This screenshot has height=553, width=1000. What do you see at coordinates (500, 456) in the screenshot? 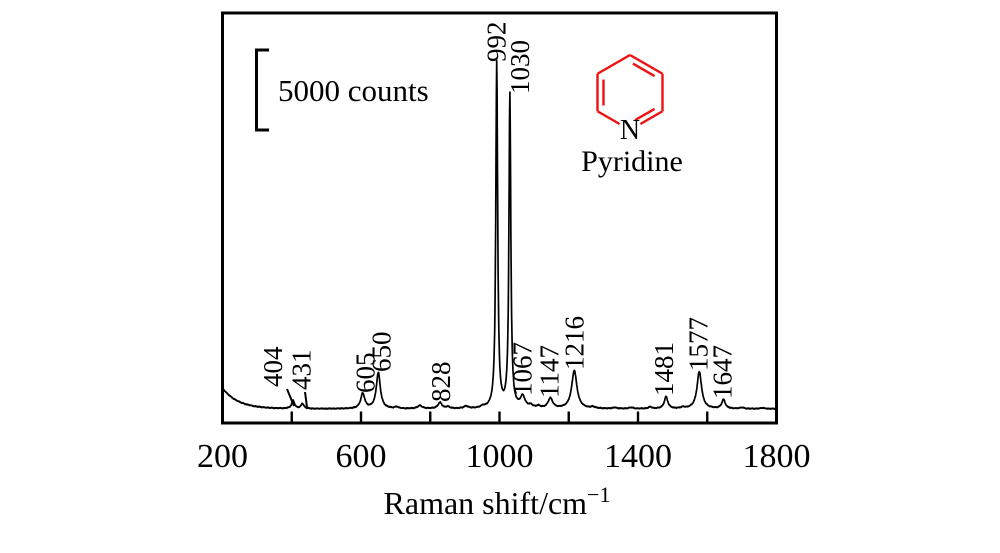
I see `x-tick-label: 1000` at bounding box center [500, 456].